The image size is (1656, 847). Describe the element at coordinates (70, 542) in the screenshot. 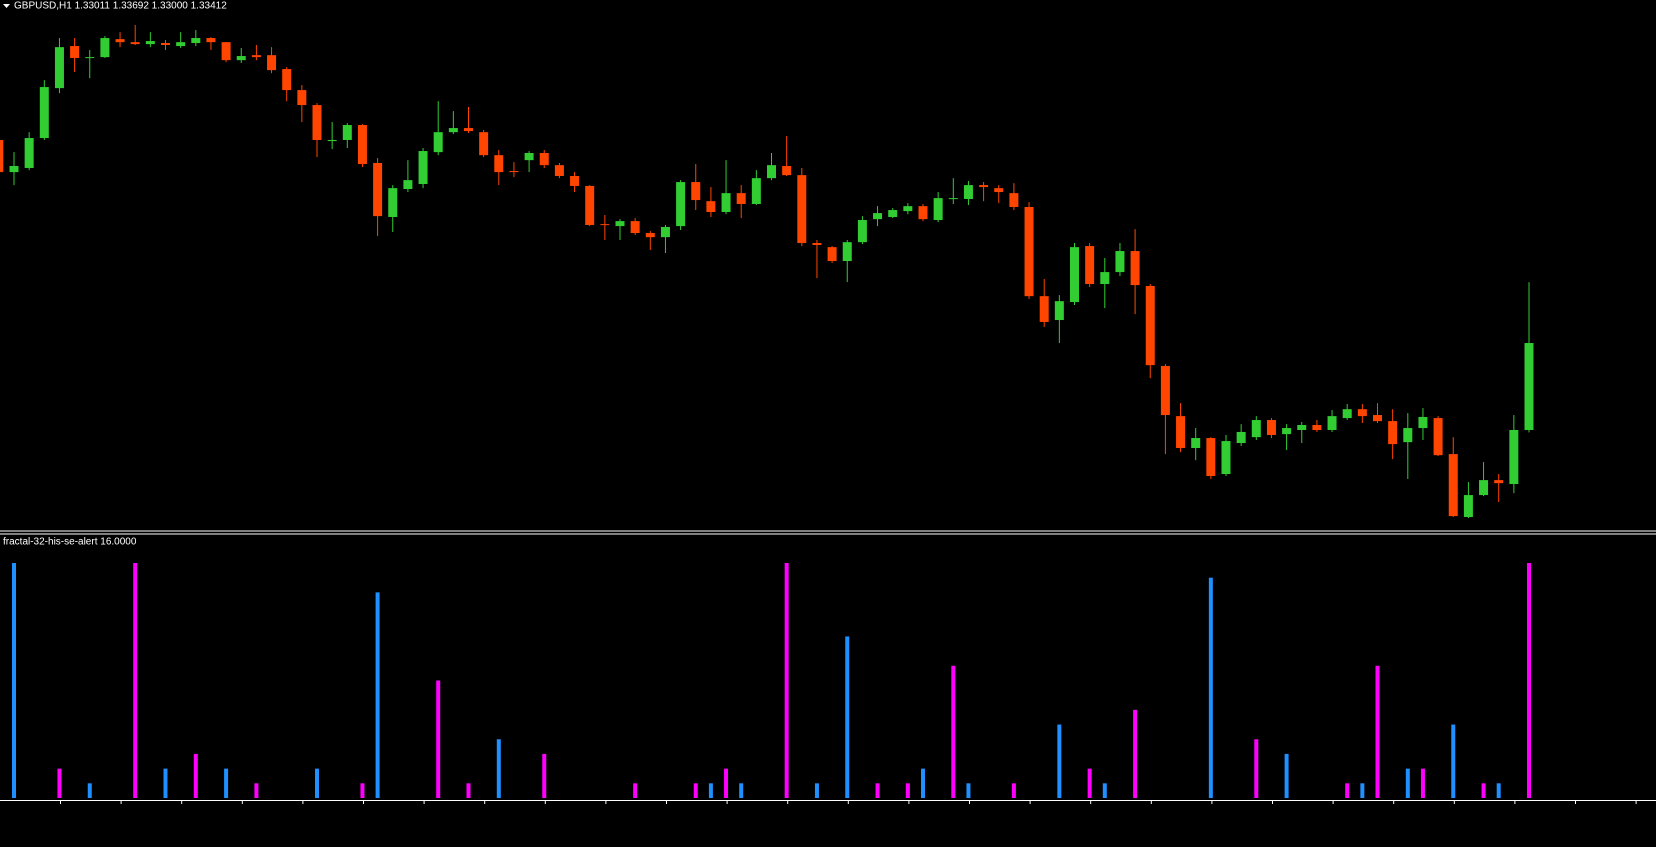

I see `indicator-title: fractal-32-his-se-alert 16.0000` at that location.